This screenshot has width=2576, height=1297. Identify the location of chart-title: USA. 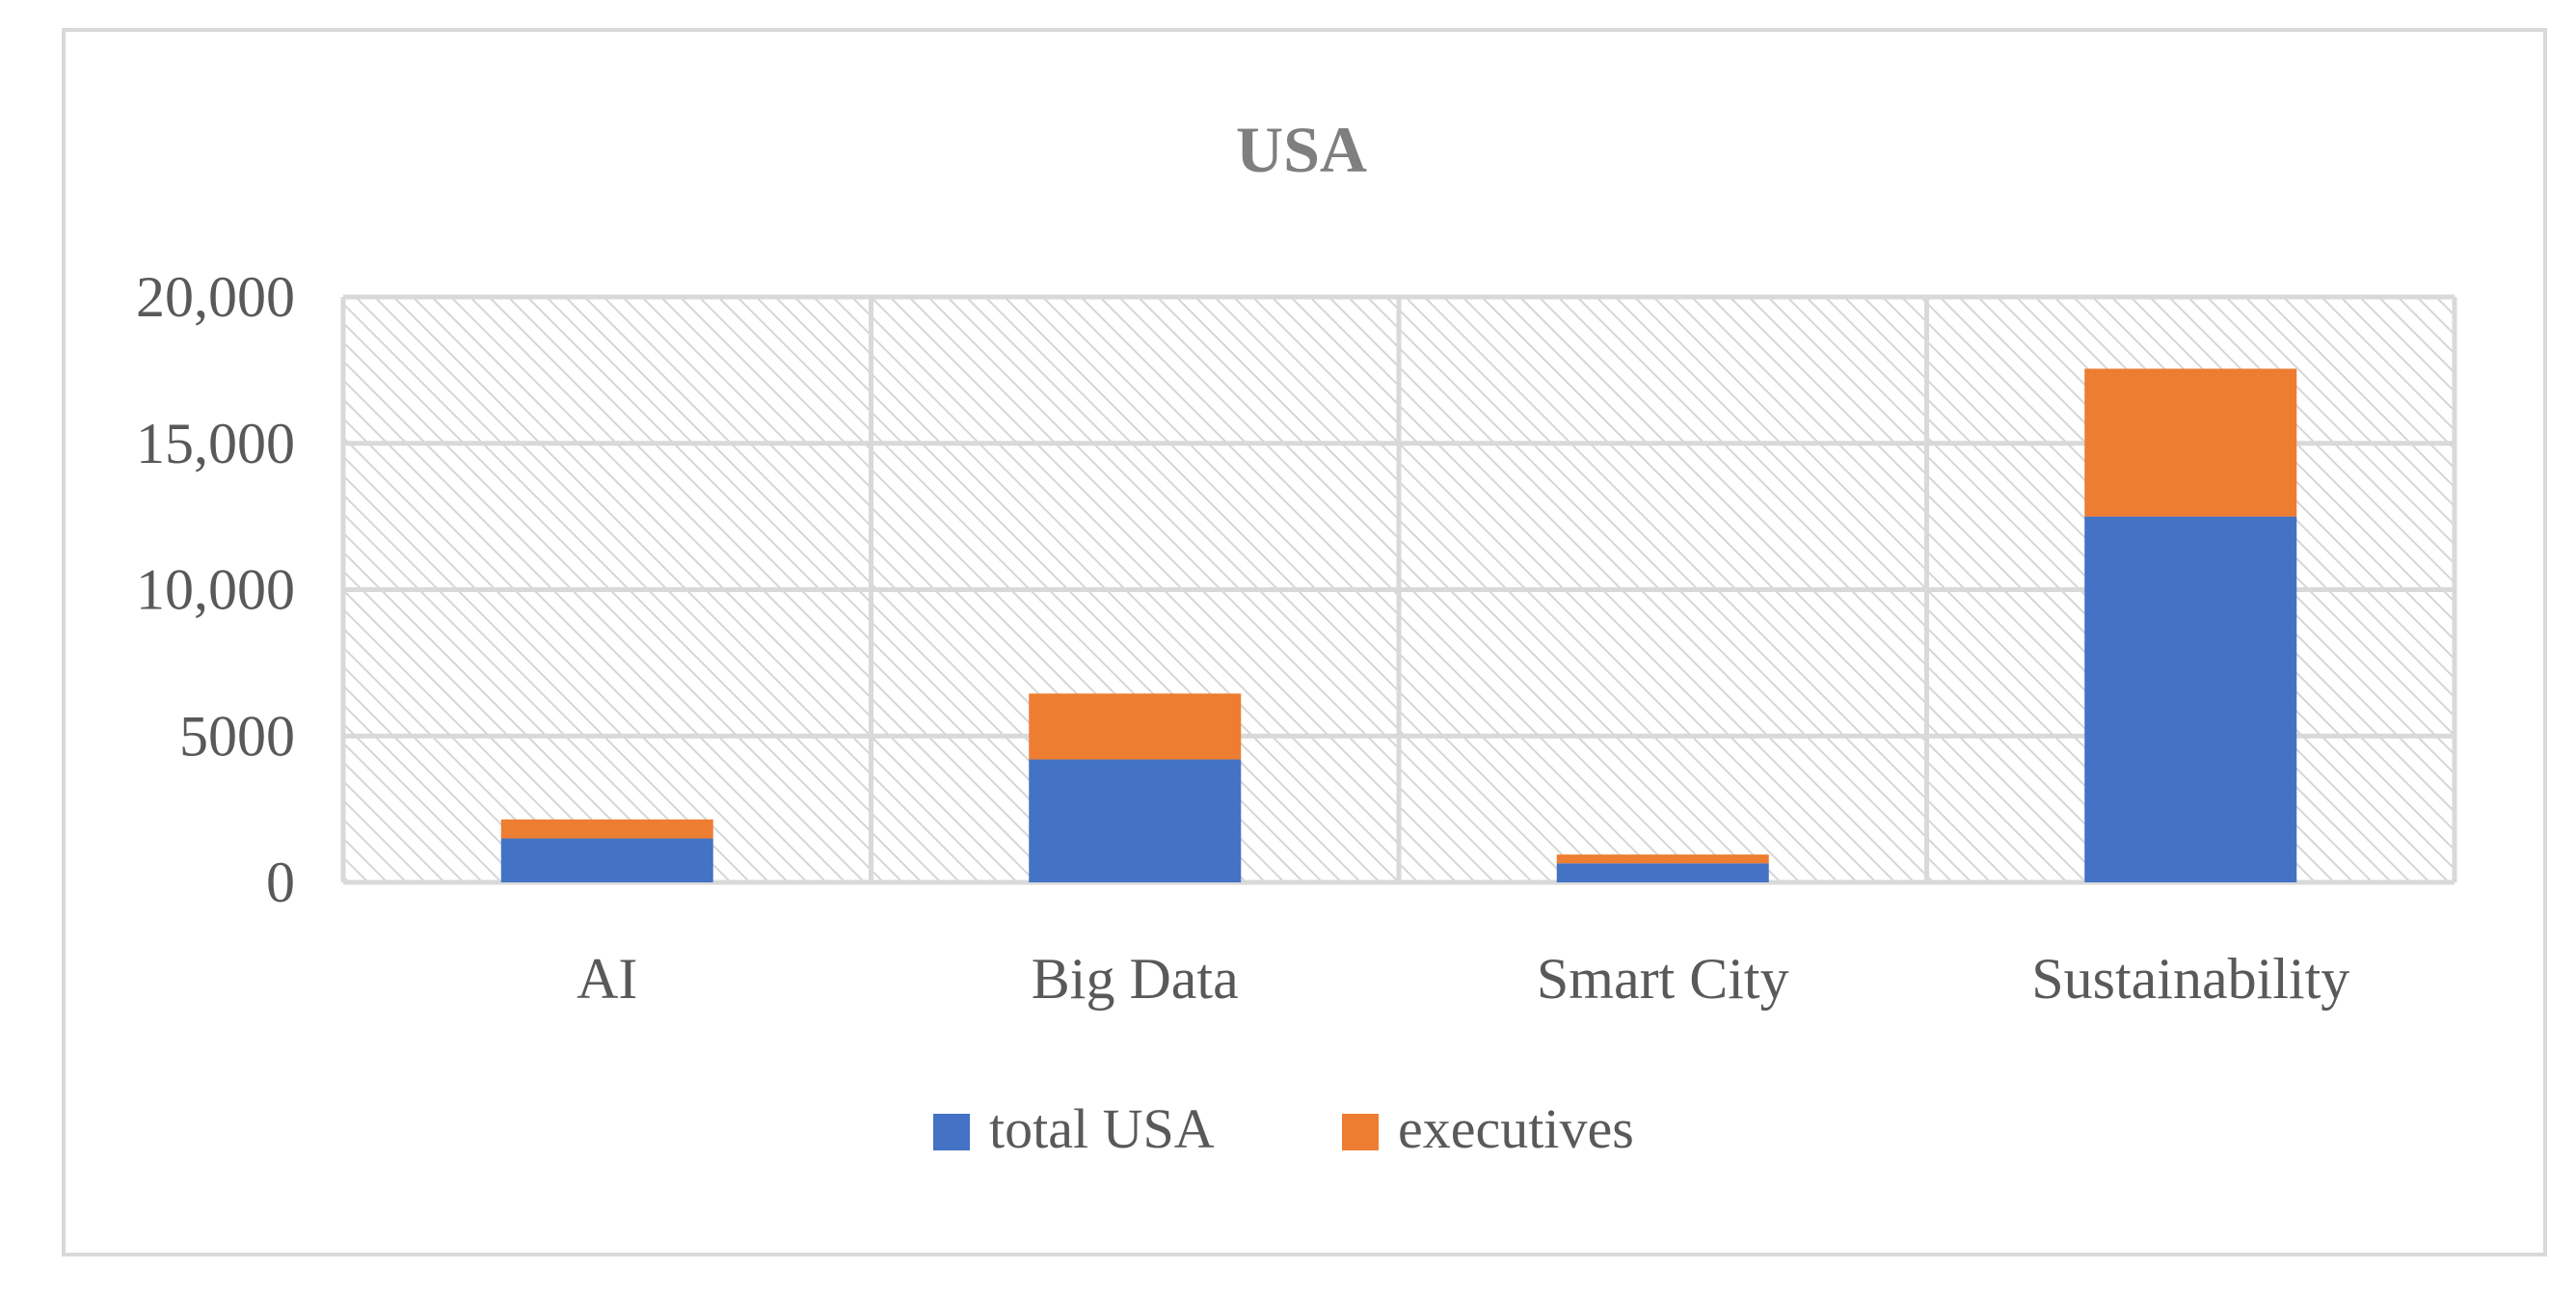
(1302, 150).